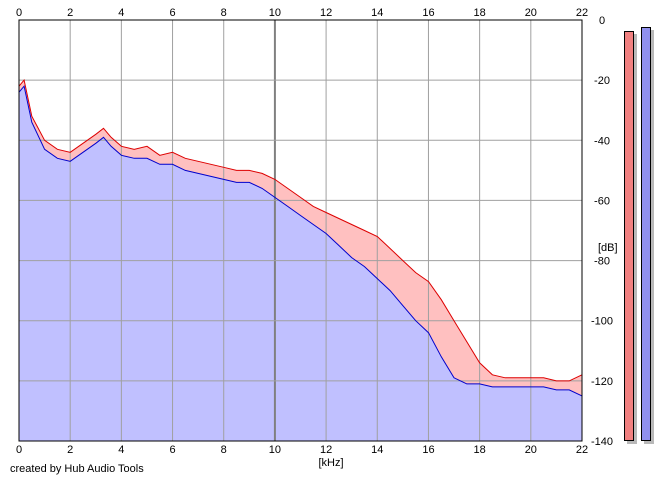  I want to click on x-tick-label-bottom: 12, so click(326, 450).